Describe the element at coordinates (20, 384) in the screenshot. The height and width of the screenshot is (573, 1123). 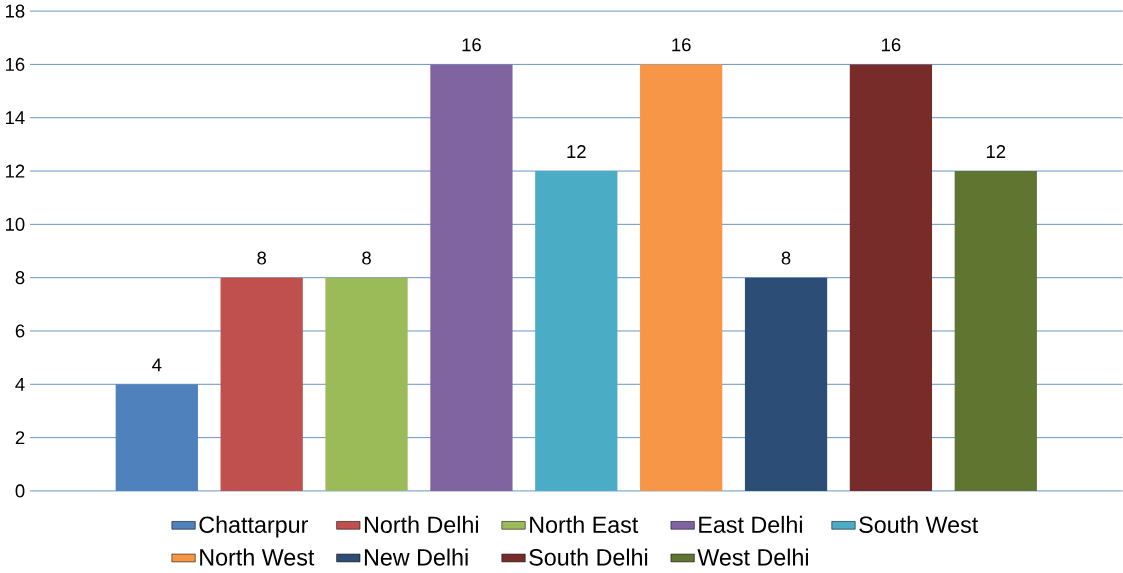
I see `y-tick-label: 4` at that location.